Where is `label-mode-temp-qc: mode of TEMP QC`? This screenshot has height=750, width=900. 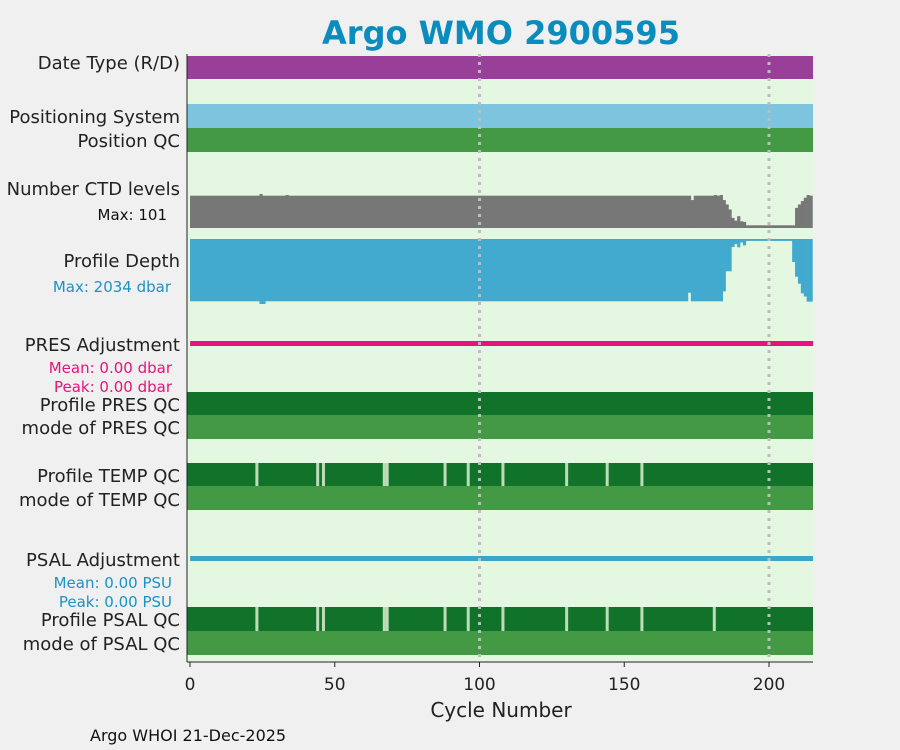
label-mode-temp-qc: mode of TEMP QC is located at coordinates (99, 500).